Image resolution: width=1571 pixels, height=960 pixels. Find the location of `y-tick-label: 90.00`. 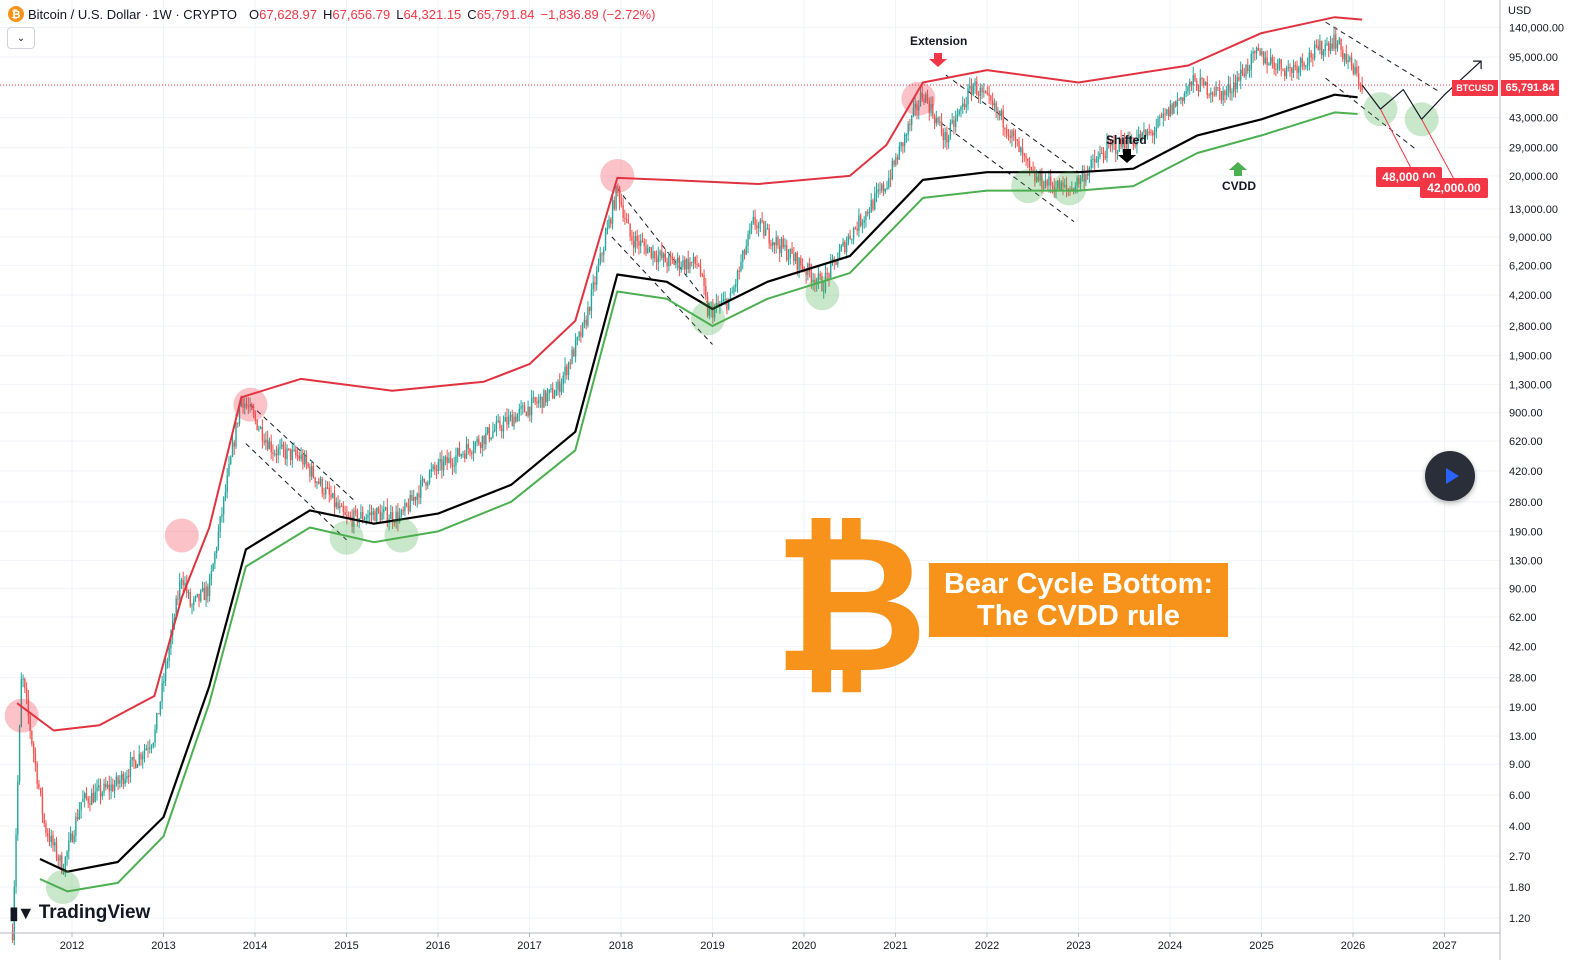

y-tick-label: 90.00 is located at coordinates (1523, 589).